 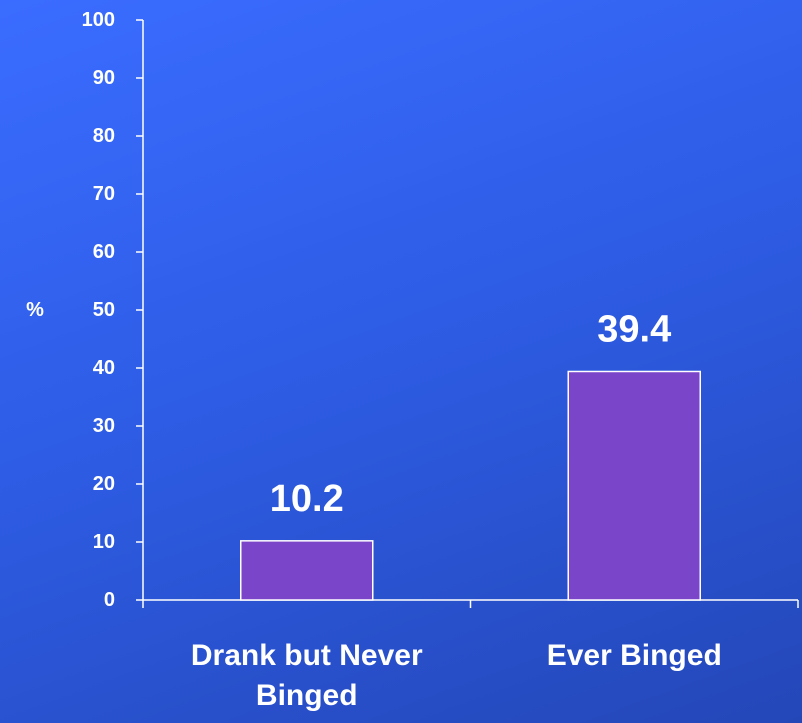 What do you see at coordinates (634, 655) in the screenshot?
I see `category-label-ever-binged: Ever Binged` at bounding box center [634, 655].